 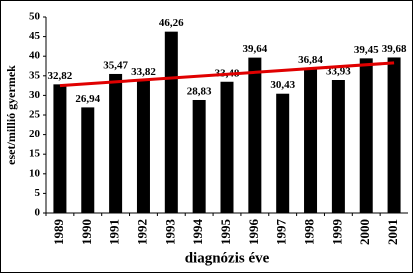 I want to click on x-tick-label: 1990, so click(x=86, y=232).